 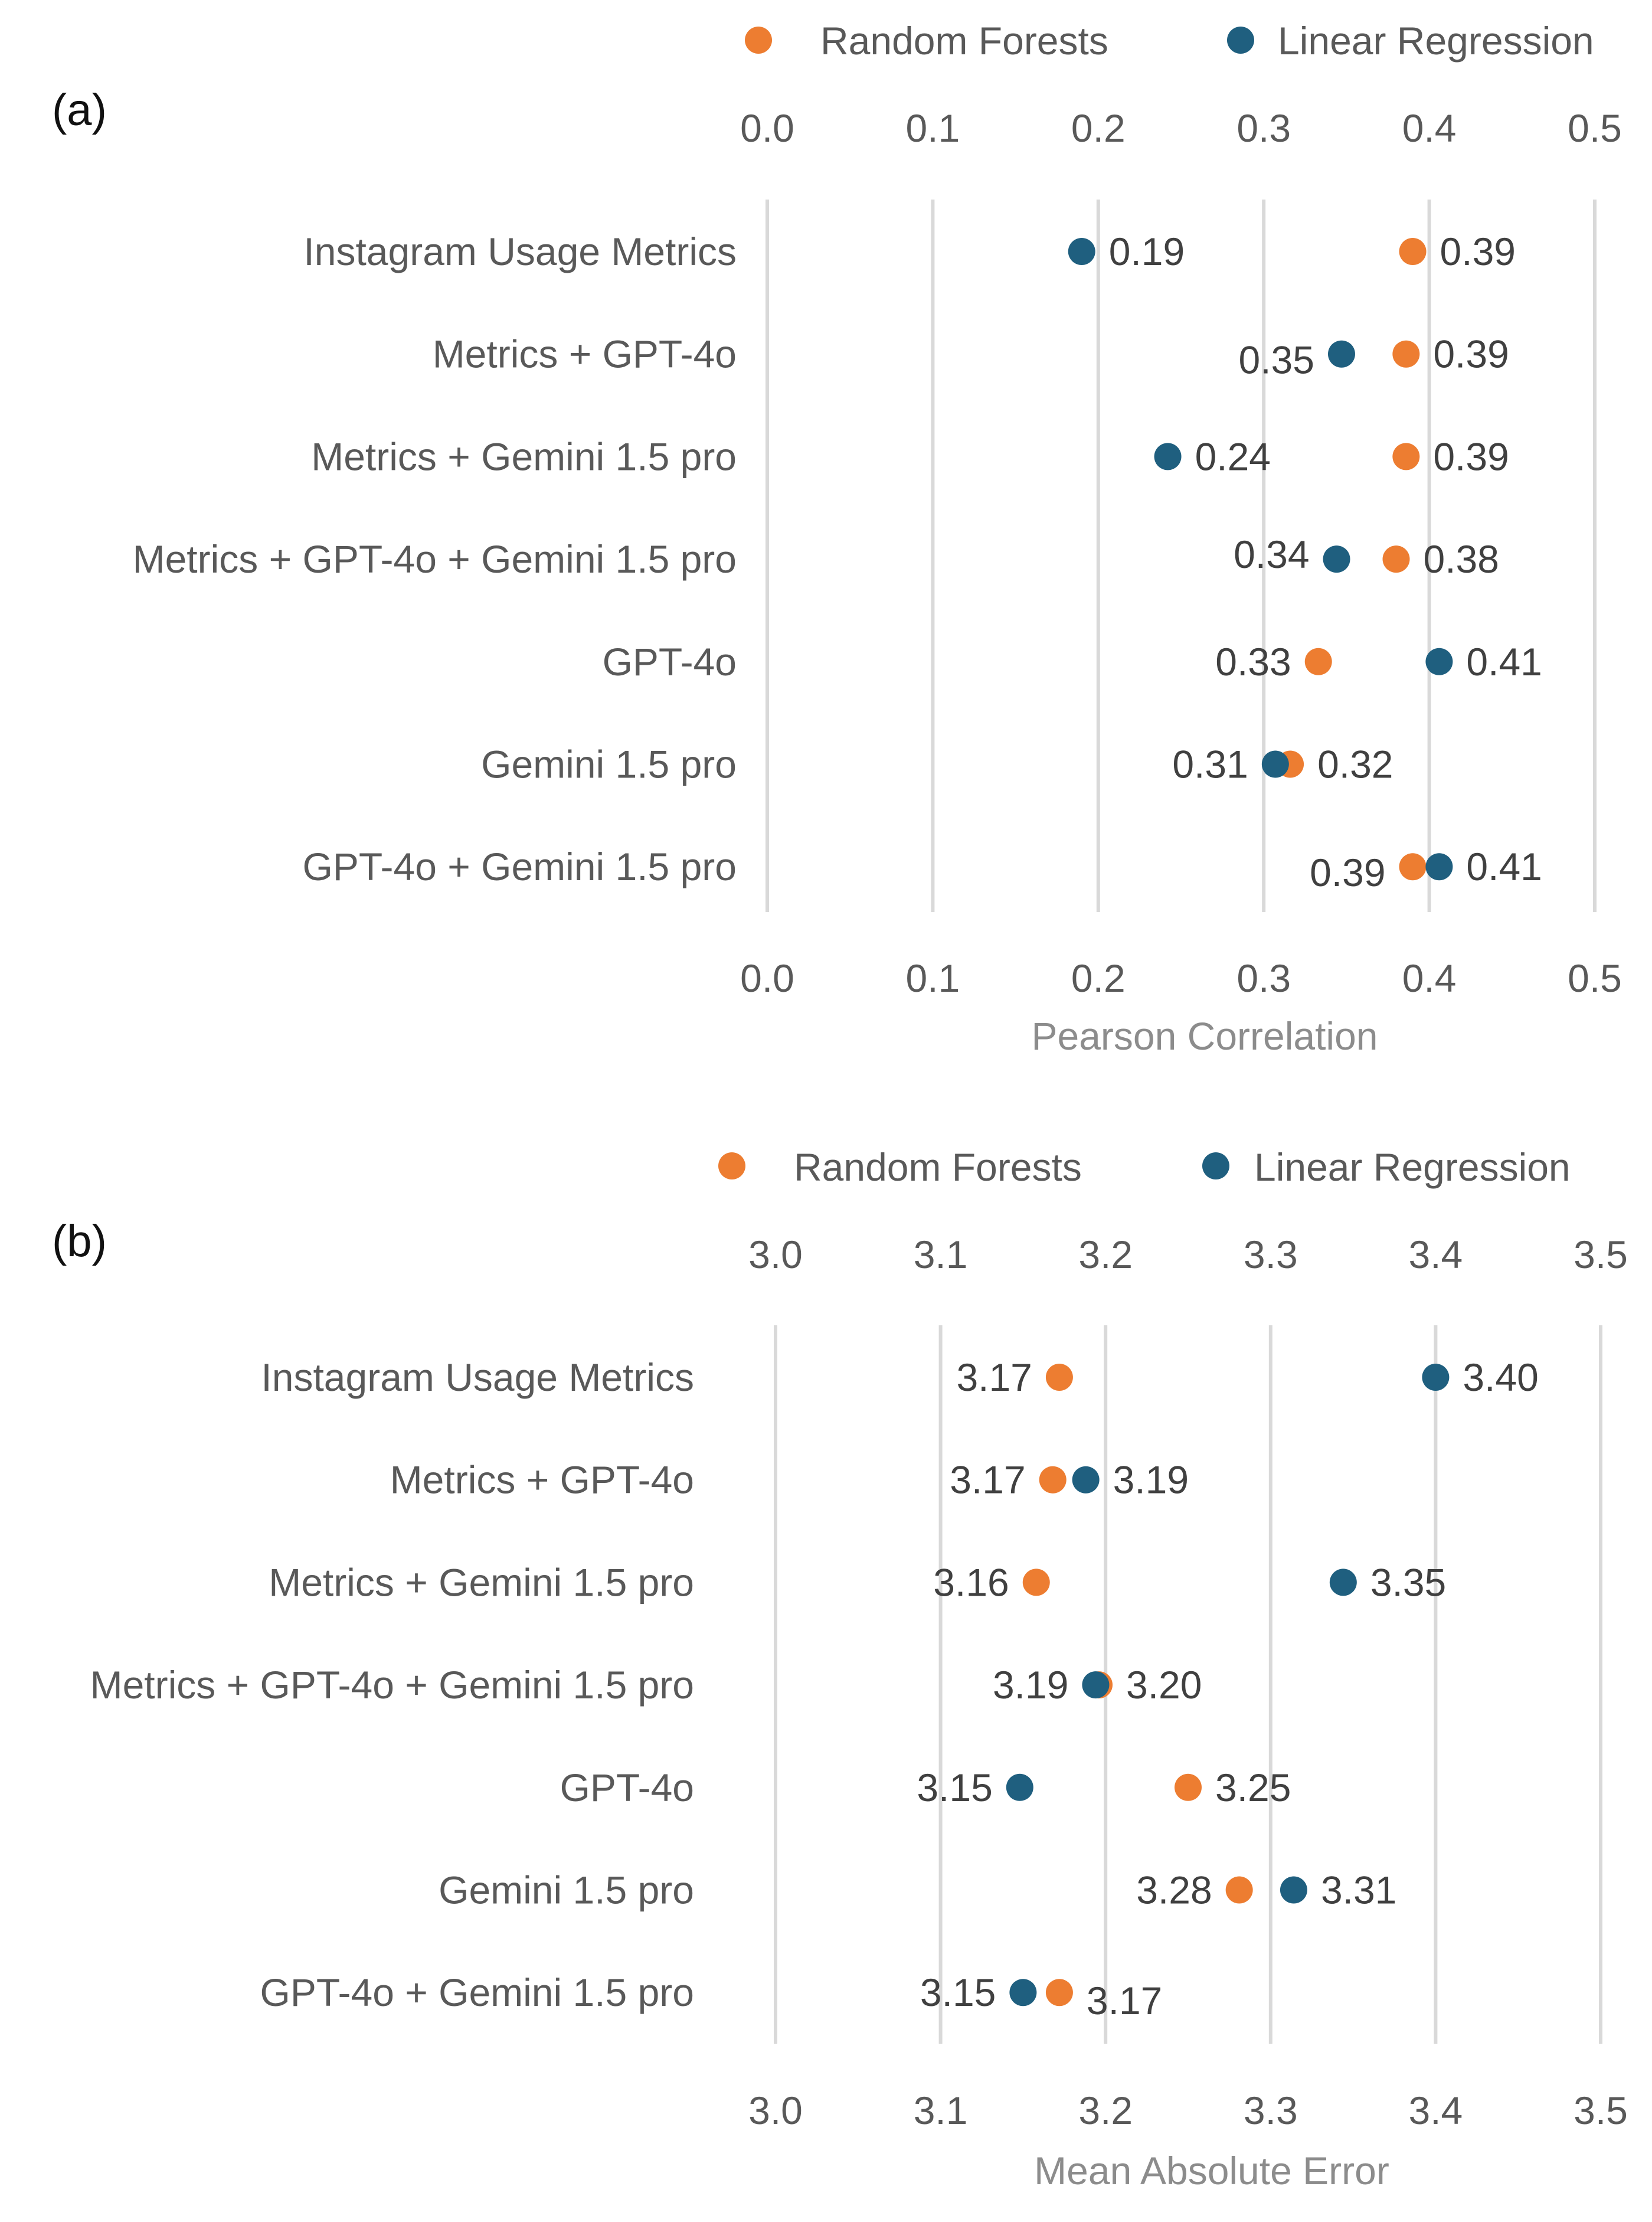 What do you see at coordinates (1595, 978) in the screenshot?
I see `panel-a-bottom-tick-label: 0.5` at bounding box center [1595, 978].